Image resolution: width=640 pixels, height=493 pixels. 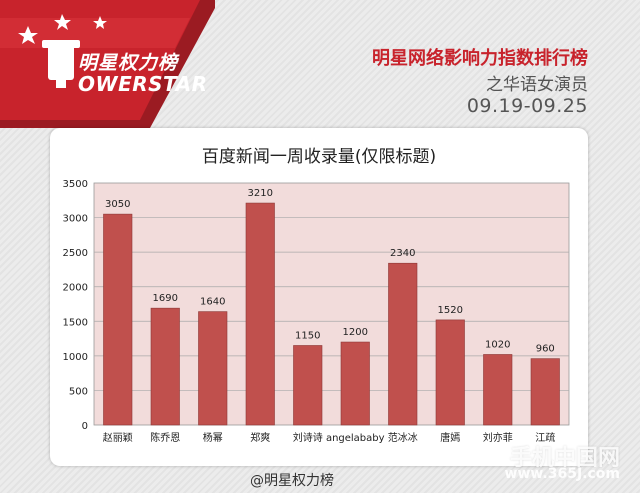 I want to click on data-label: 3210, so click(x=260, y=193).